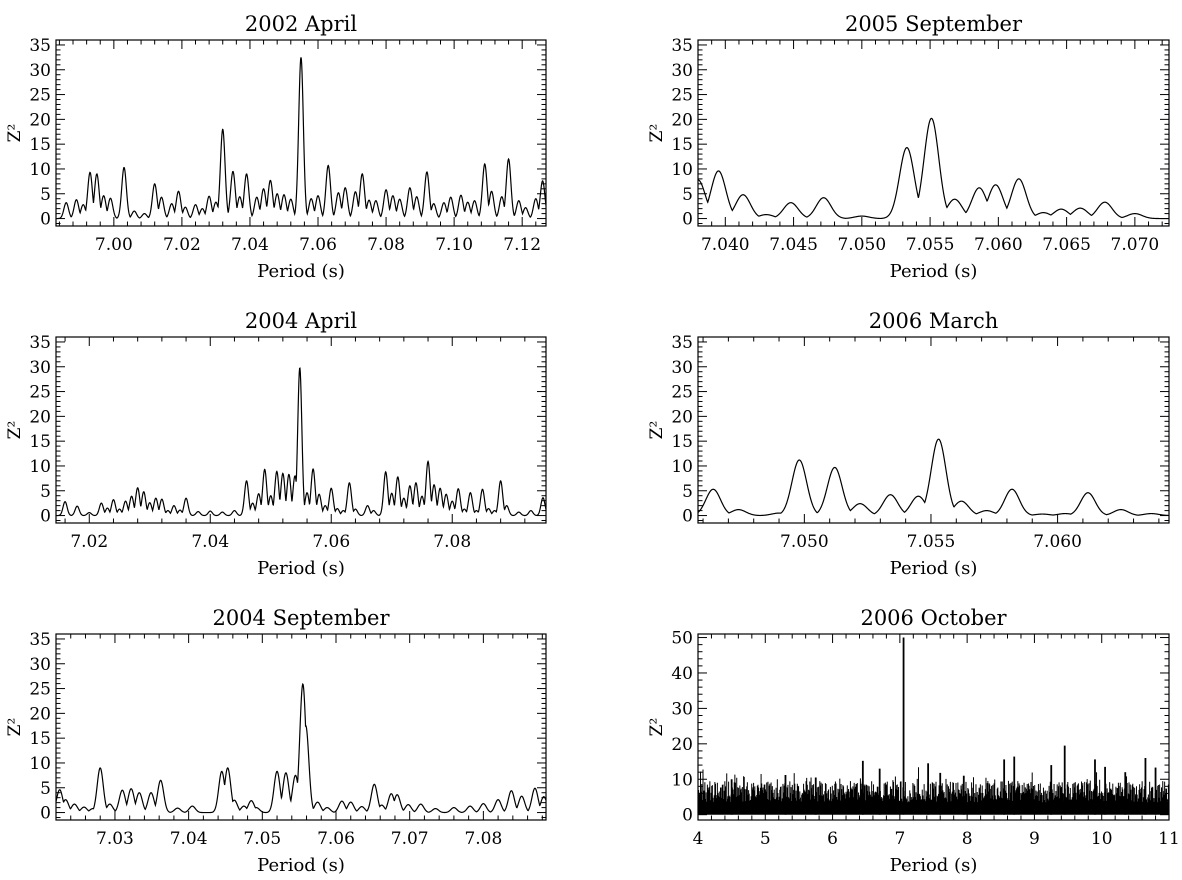  What do you see at coordinates (301, 24) in the screenshot?
I see `chart-title: 2002 April` at bounding box center [301, 24].